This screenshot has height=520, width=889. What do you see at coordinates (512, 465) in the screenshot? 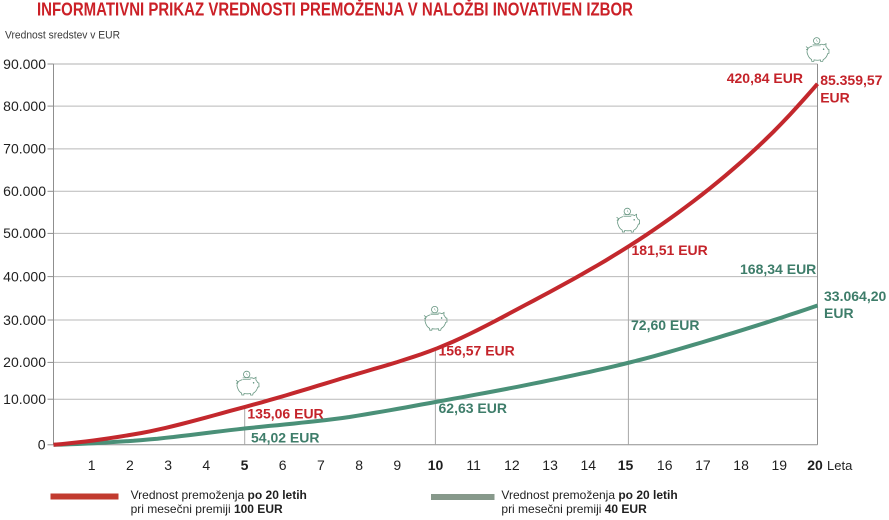
I see `svg-text: 12` at bounding box center [512, 465].